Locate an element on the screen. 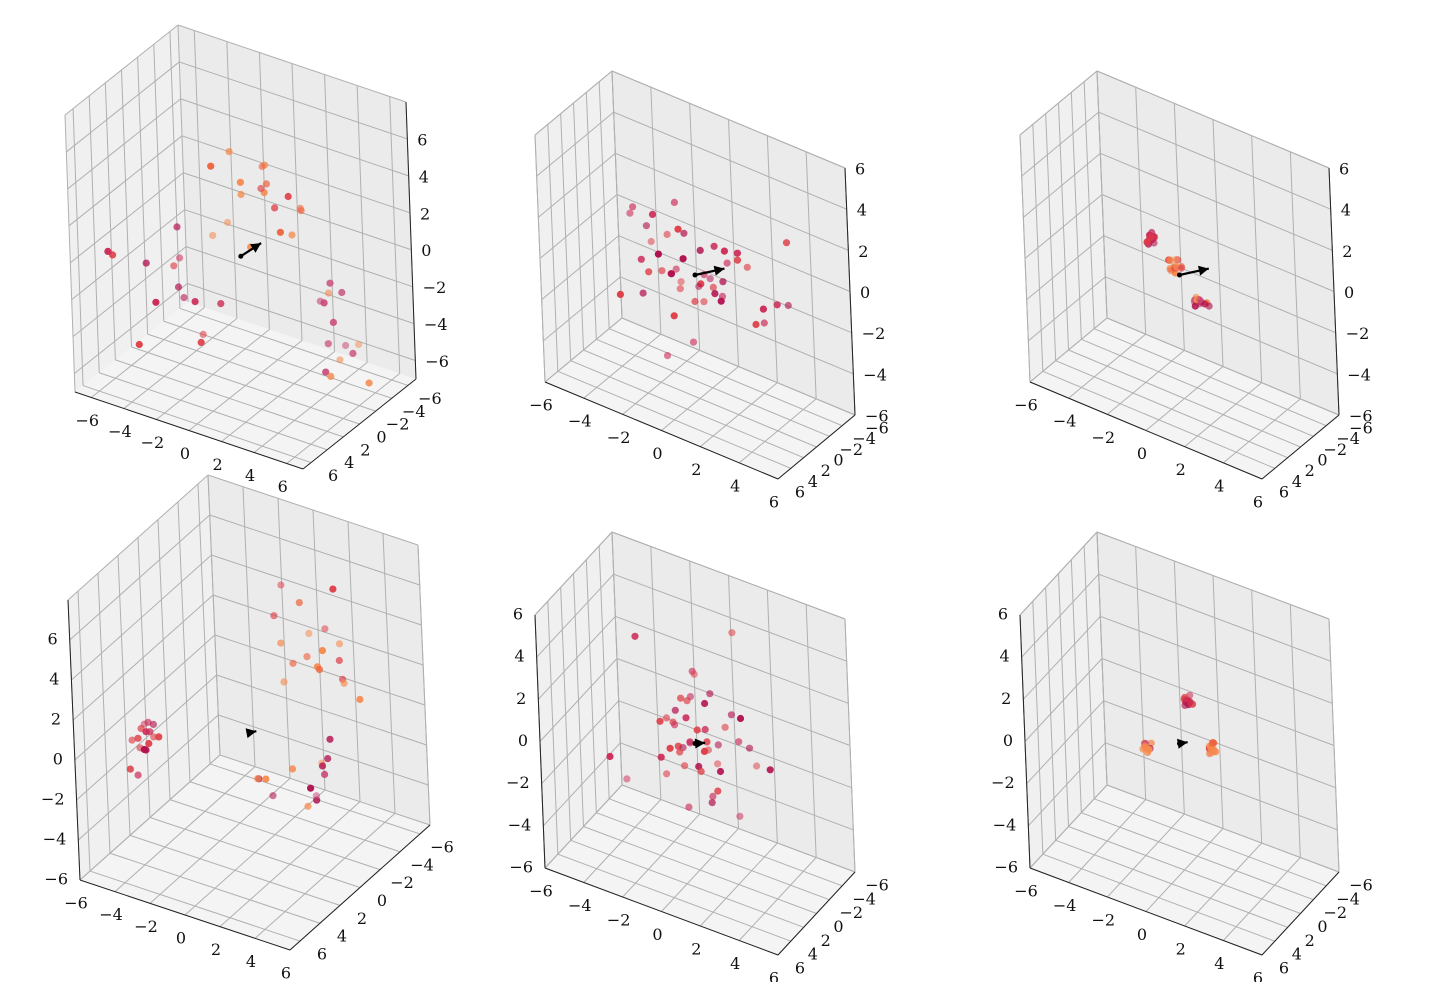 The height and width of the screenshot is (982, 1456). z-tick-label: −6 is located at coordinates (1006, 867).